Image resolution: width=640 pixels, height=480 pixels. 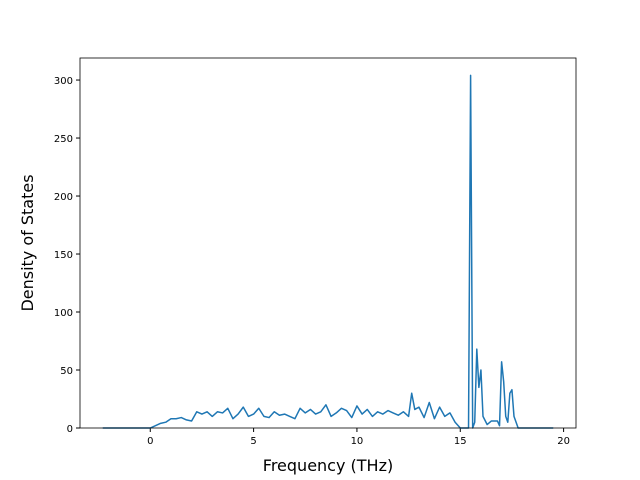 What do you see at coordinates (460, 441) in the screenshot?
I see `x-tick-label: 15` at bounding box center [460, 441].